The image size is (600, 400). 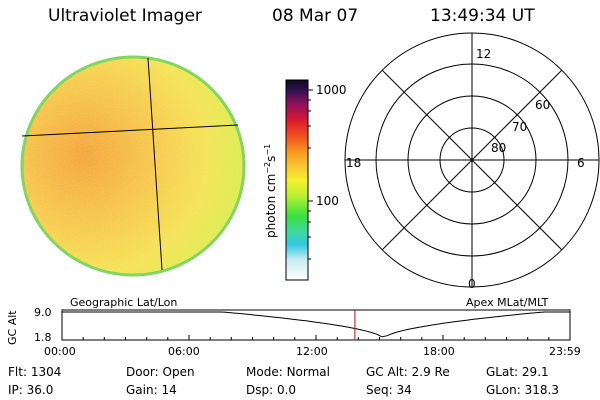 I want to click on apex-title: Apex MLat/MLT, so click(x=507, y=302).